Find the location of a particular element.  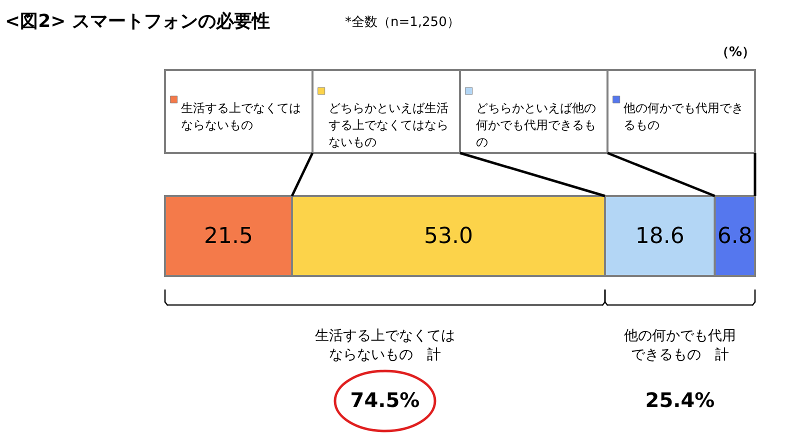

data-label: 21.5 is located at coordinates (228, 236).